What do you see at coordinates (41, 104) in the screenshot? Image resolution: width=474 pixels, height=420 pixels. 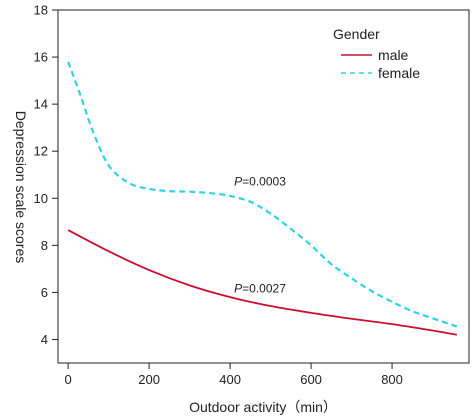 I see `y-tick-label: 14` at bounding box center [41, 104].